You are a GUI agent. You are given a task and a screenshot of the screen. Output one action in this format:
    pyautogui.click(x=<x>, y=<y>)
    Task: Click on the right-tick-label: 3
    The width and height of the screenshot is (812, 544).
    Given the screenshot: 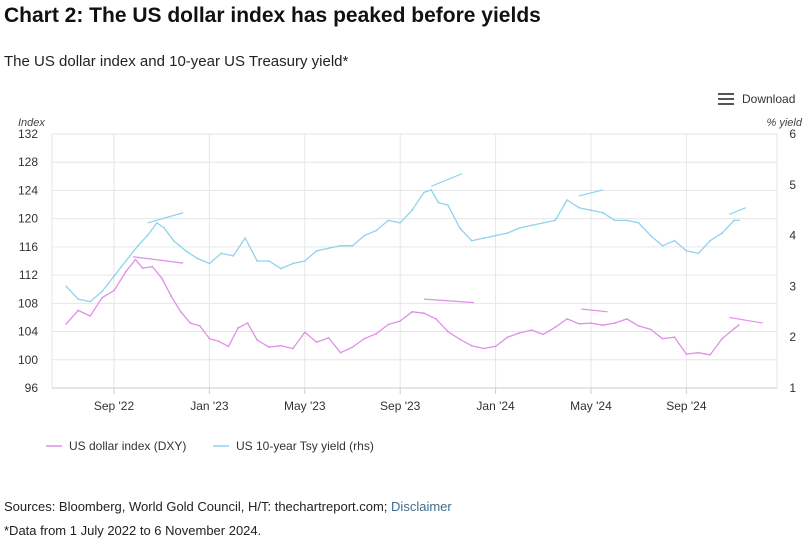 What is the action you would take?
    pyautogui.click(x=792, y=286)
    